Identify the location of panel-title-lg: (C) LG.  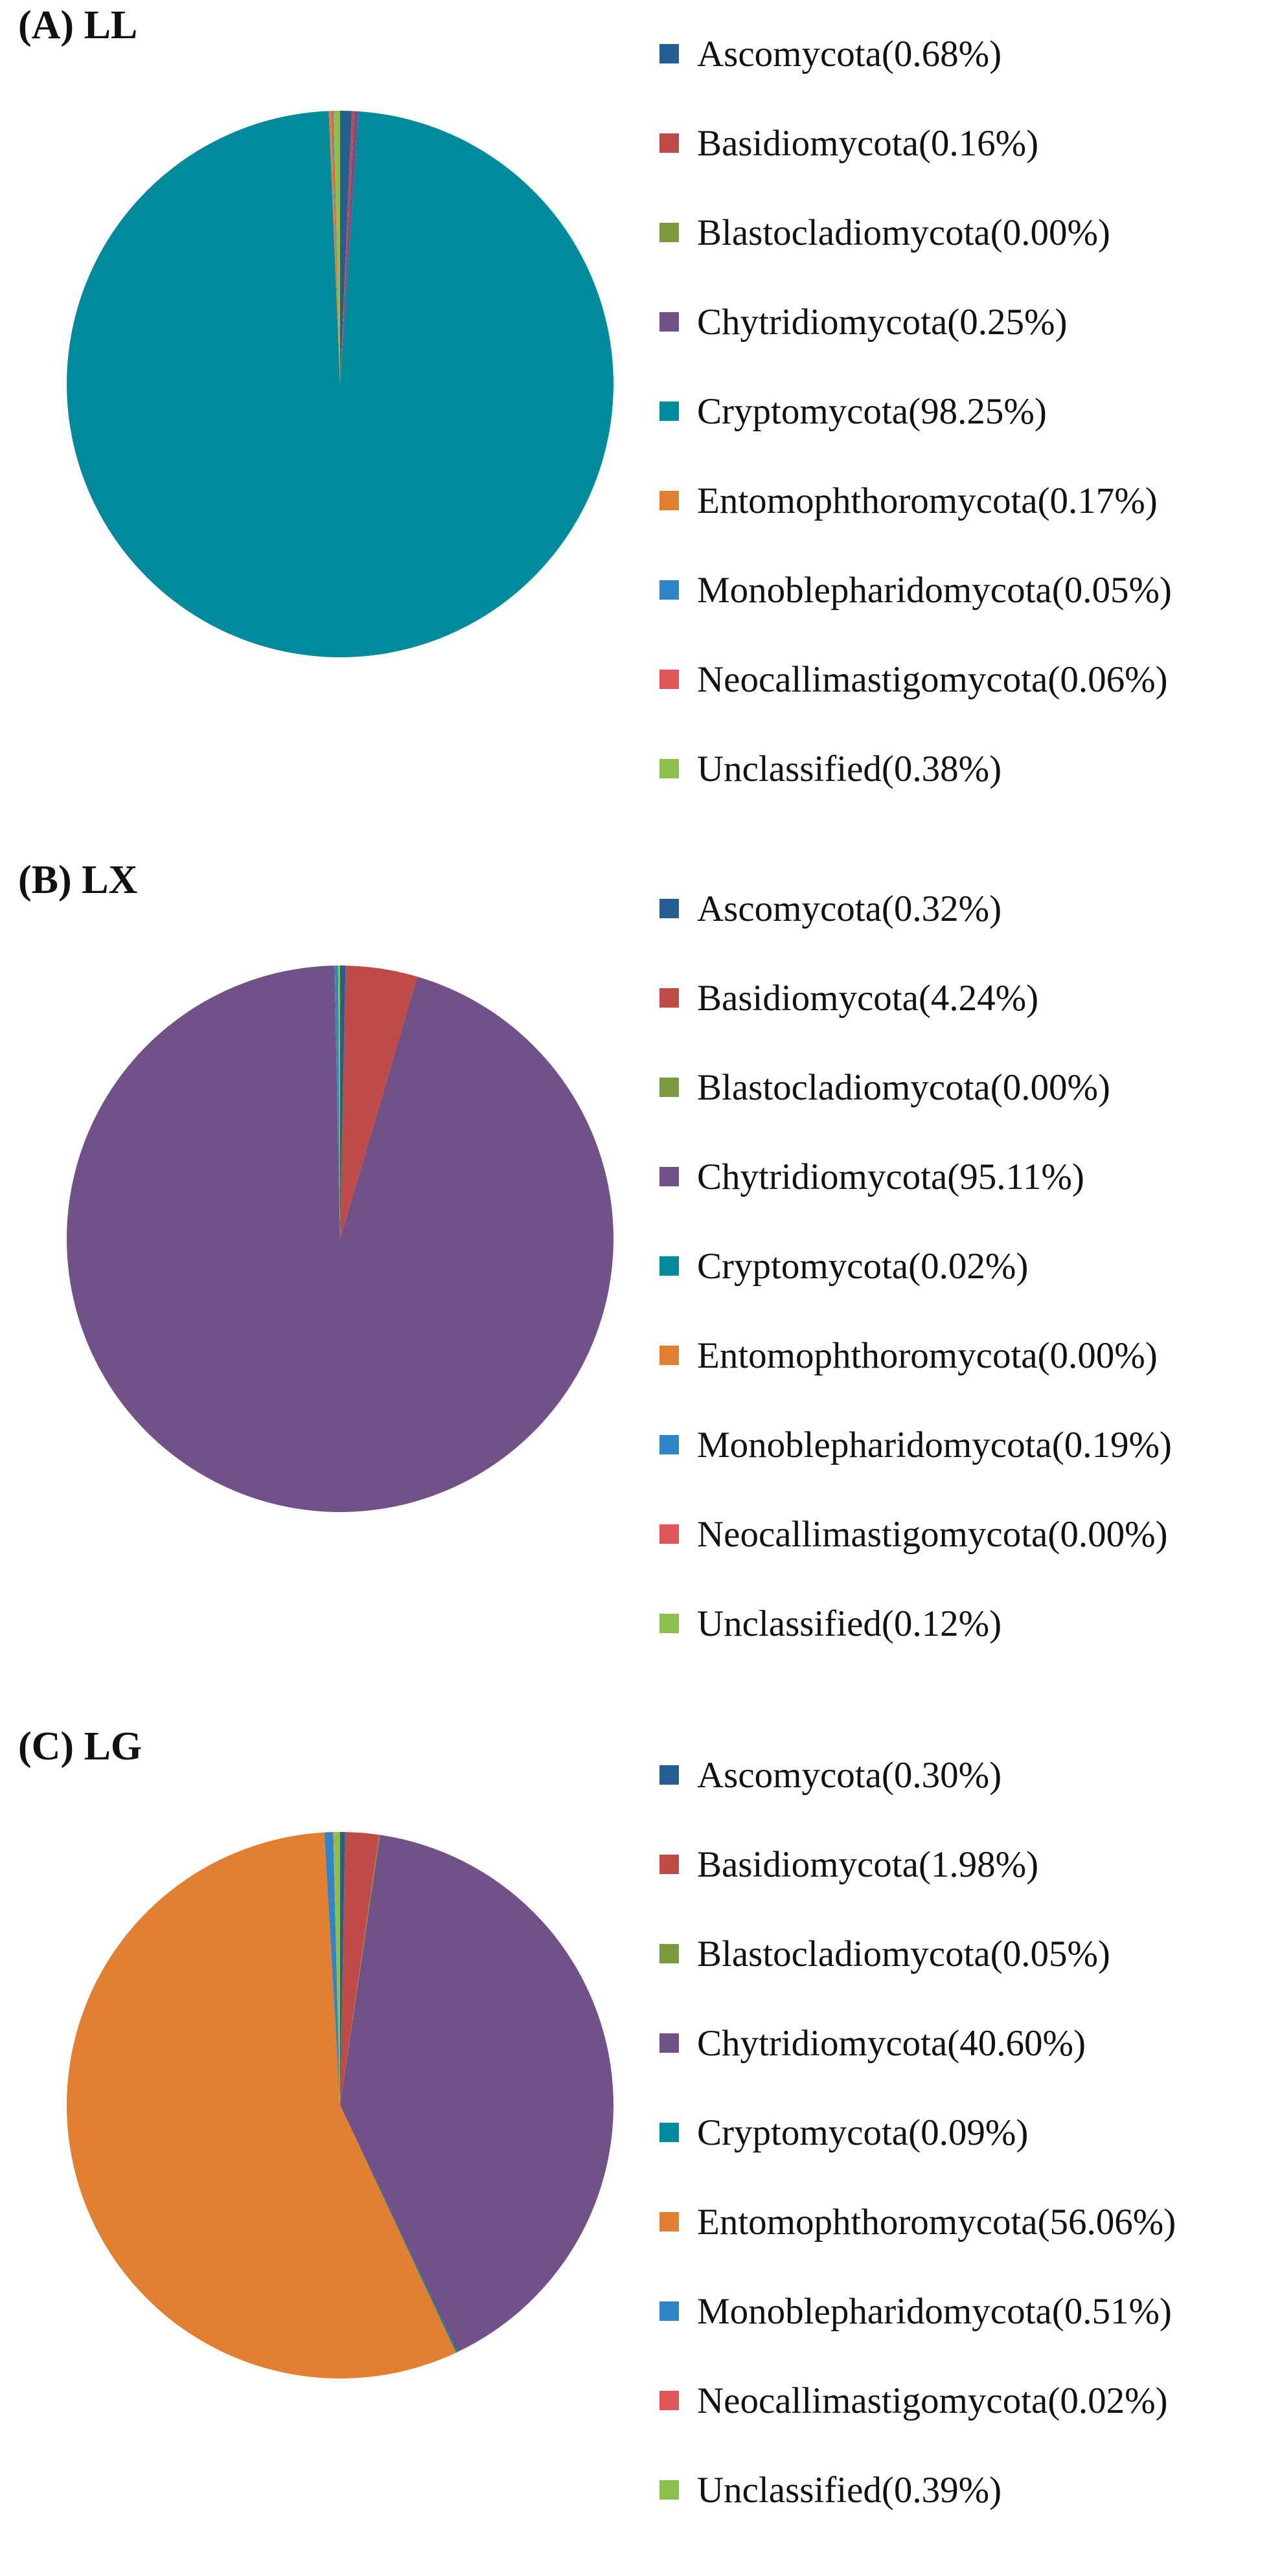
(80, 1746).